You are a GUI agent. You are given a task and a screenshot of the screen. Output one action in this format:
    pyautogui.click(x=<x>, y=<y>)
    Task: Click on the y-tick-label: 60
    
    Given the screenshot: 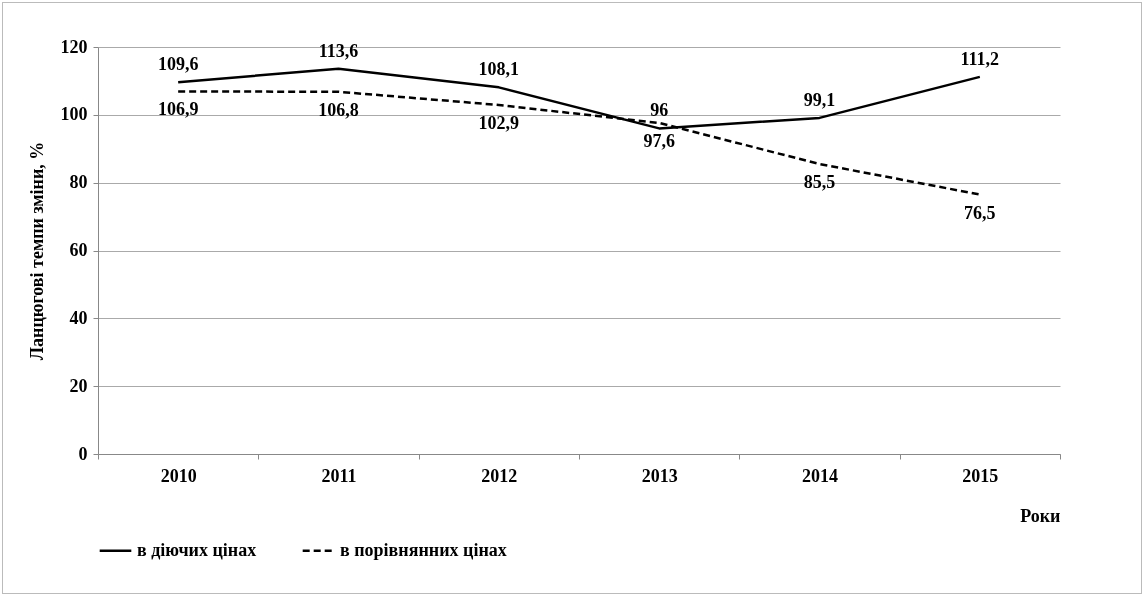 What is the action you would take?
    pyautogui.click(x=78, y=250)
    